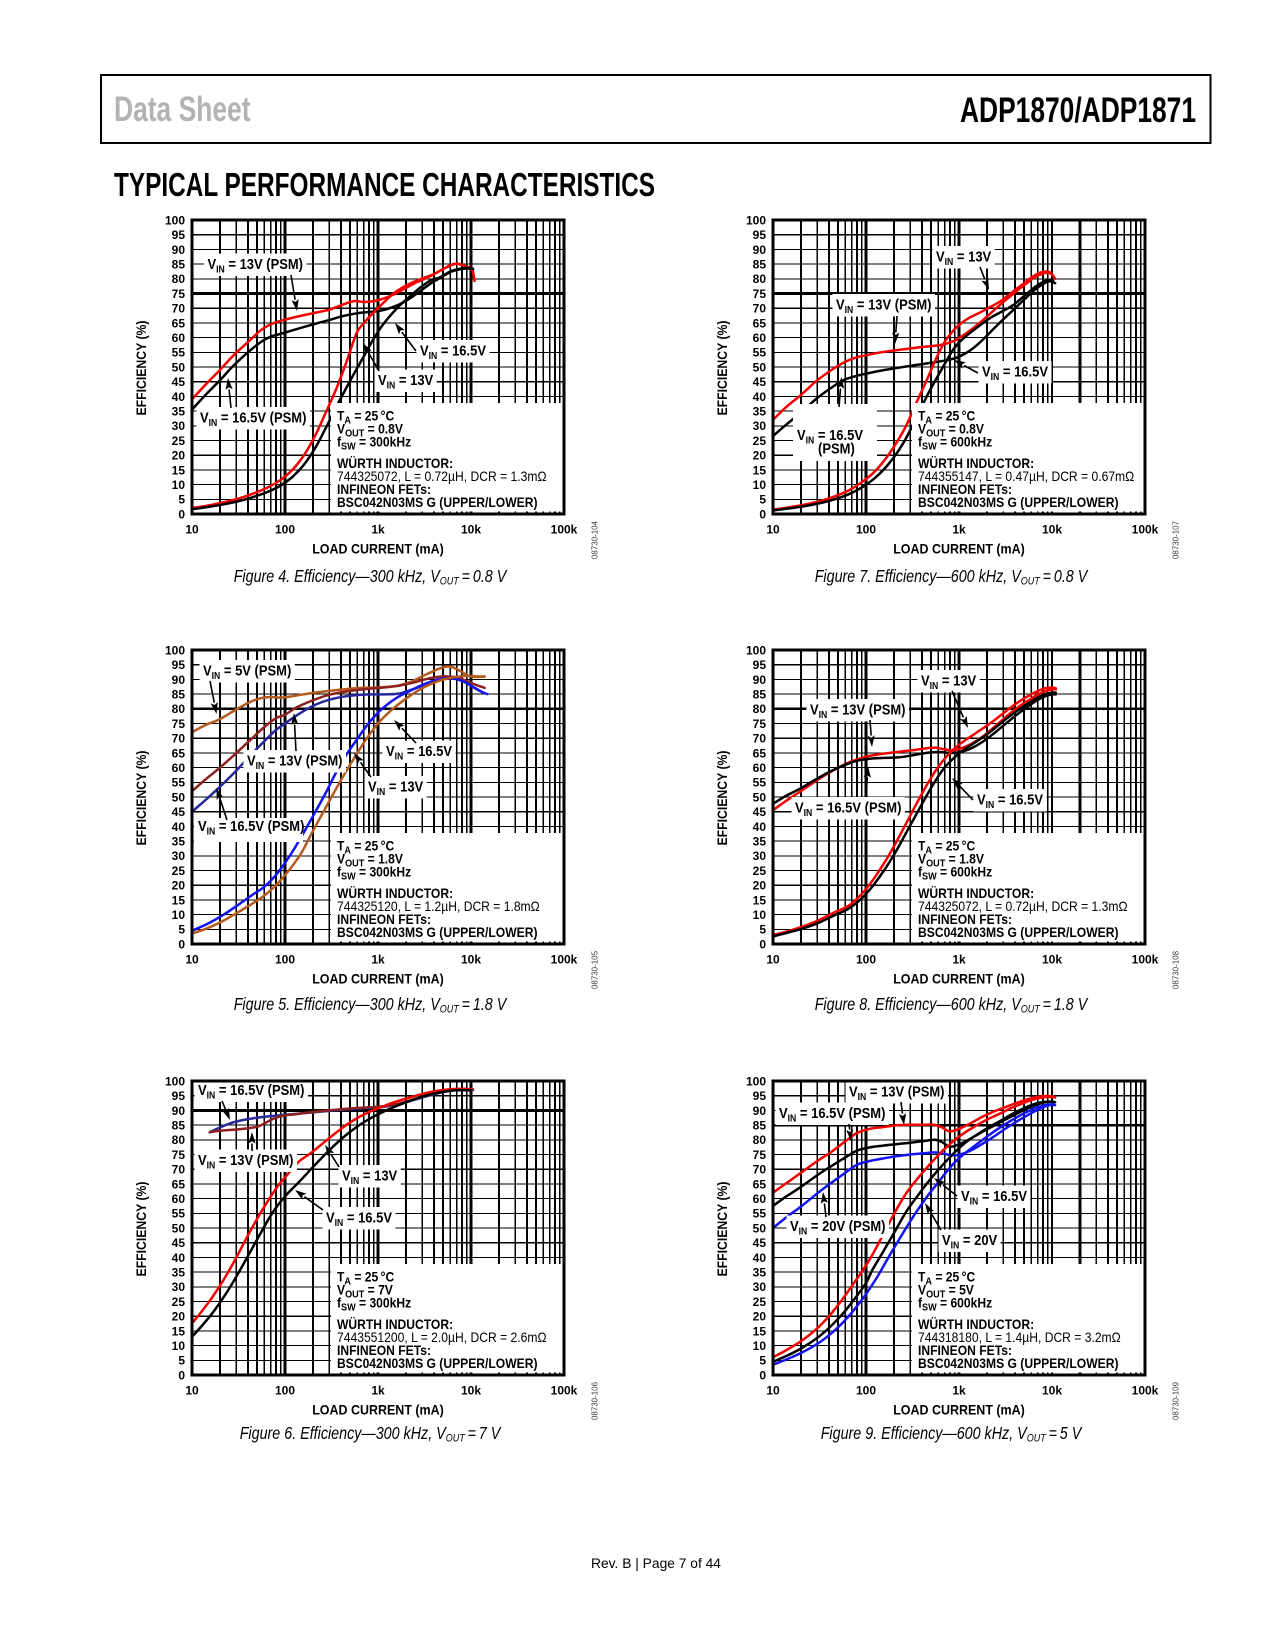 This screenshot has width=1275, height=1650. What do you see at coordinates (179, 724) in the screenshot?
I see `svg-text: 75` at bounding box center [179, 724].